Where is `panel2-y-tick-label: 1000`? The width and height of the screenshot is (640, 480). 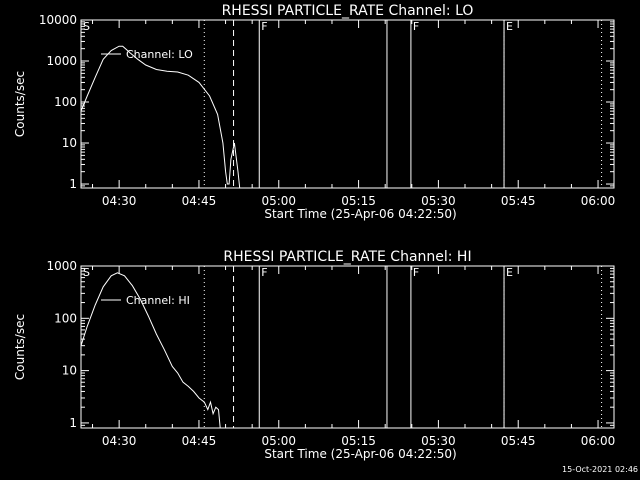
panel2-y-tick-label: 1000 is located at coordinates (61, 266).